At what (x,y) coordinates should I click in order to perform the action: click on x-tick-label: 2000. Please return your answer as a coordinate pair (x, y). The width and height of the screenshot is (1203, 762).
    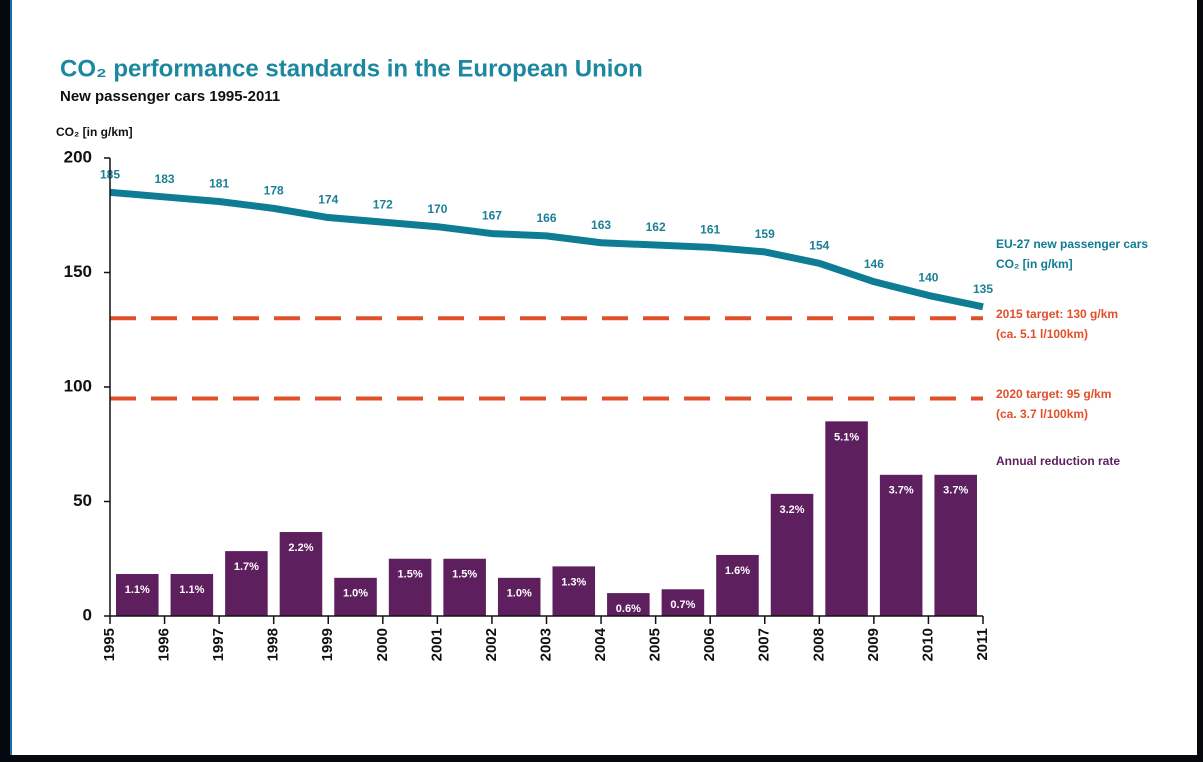
    Looking at the image, I should click on (382, 644).